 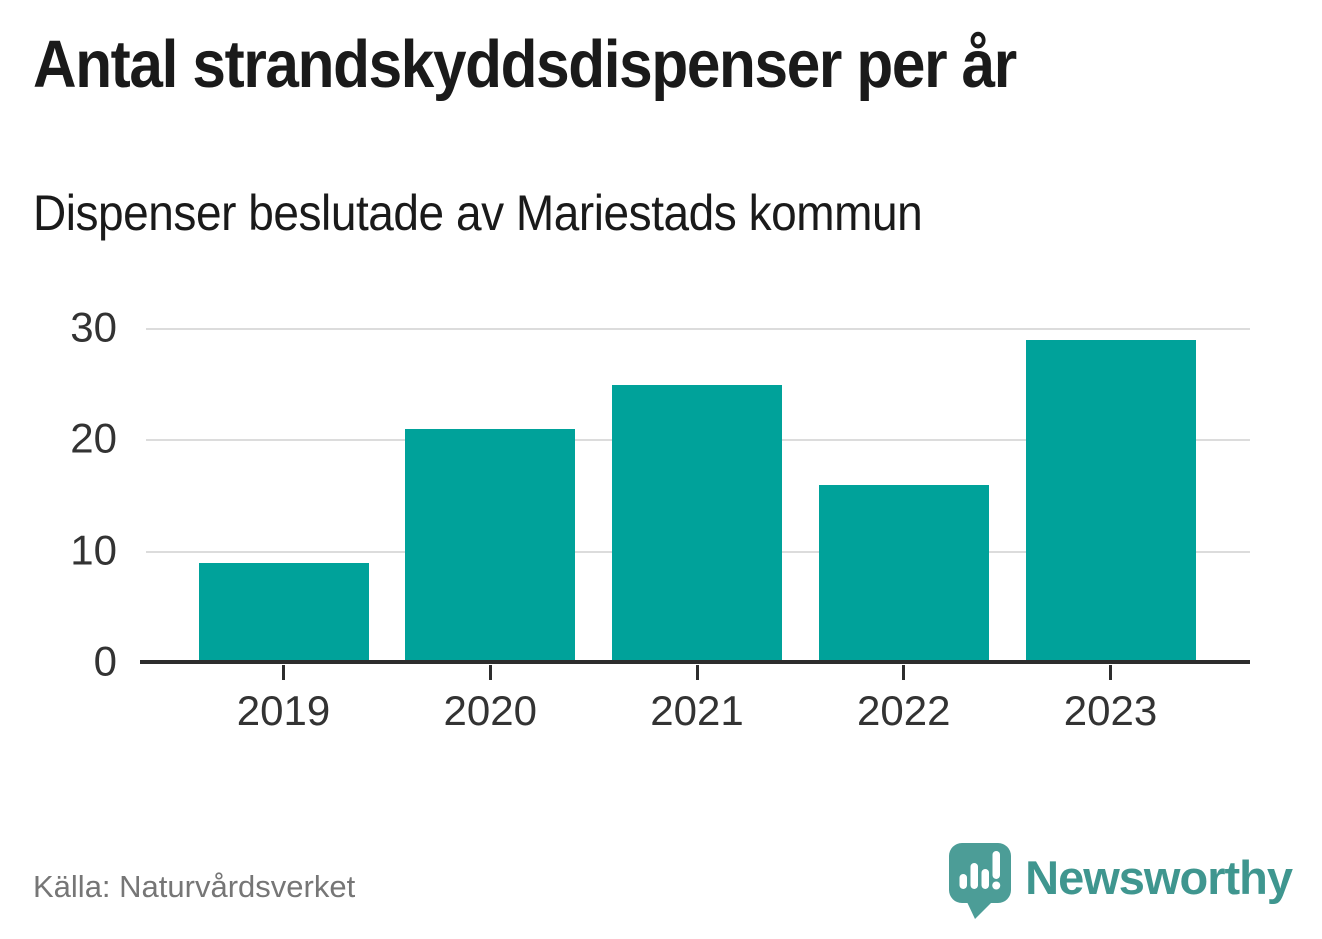 What do you see at coordinates (1110, 501) in the screenshot?
I see `bar-2023` at bounding box center [1110, 501].